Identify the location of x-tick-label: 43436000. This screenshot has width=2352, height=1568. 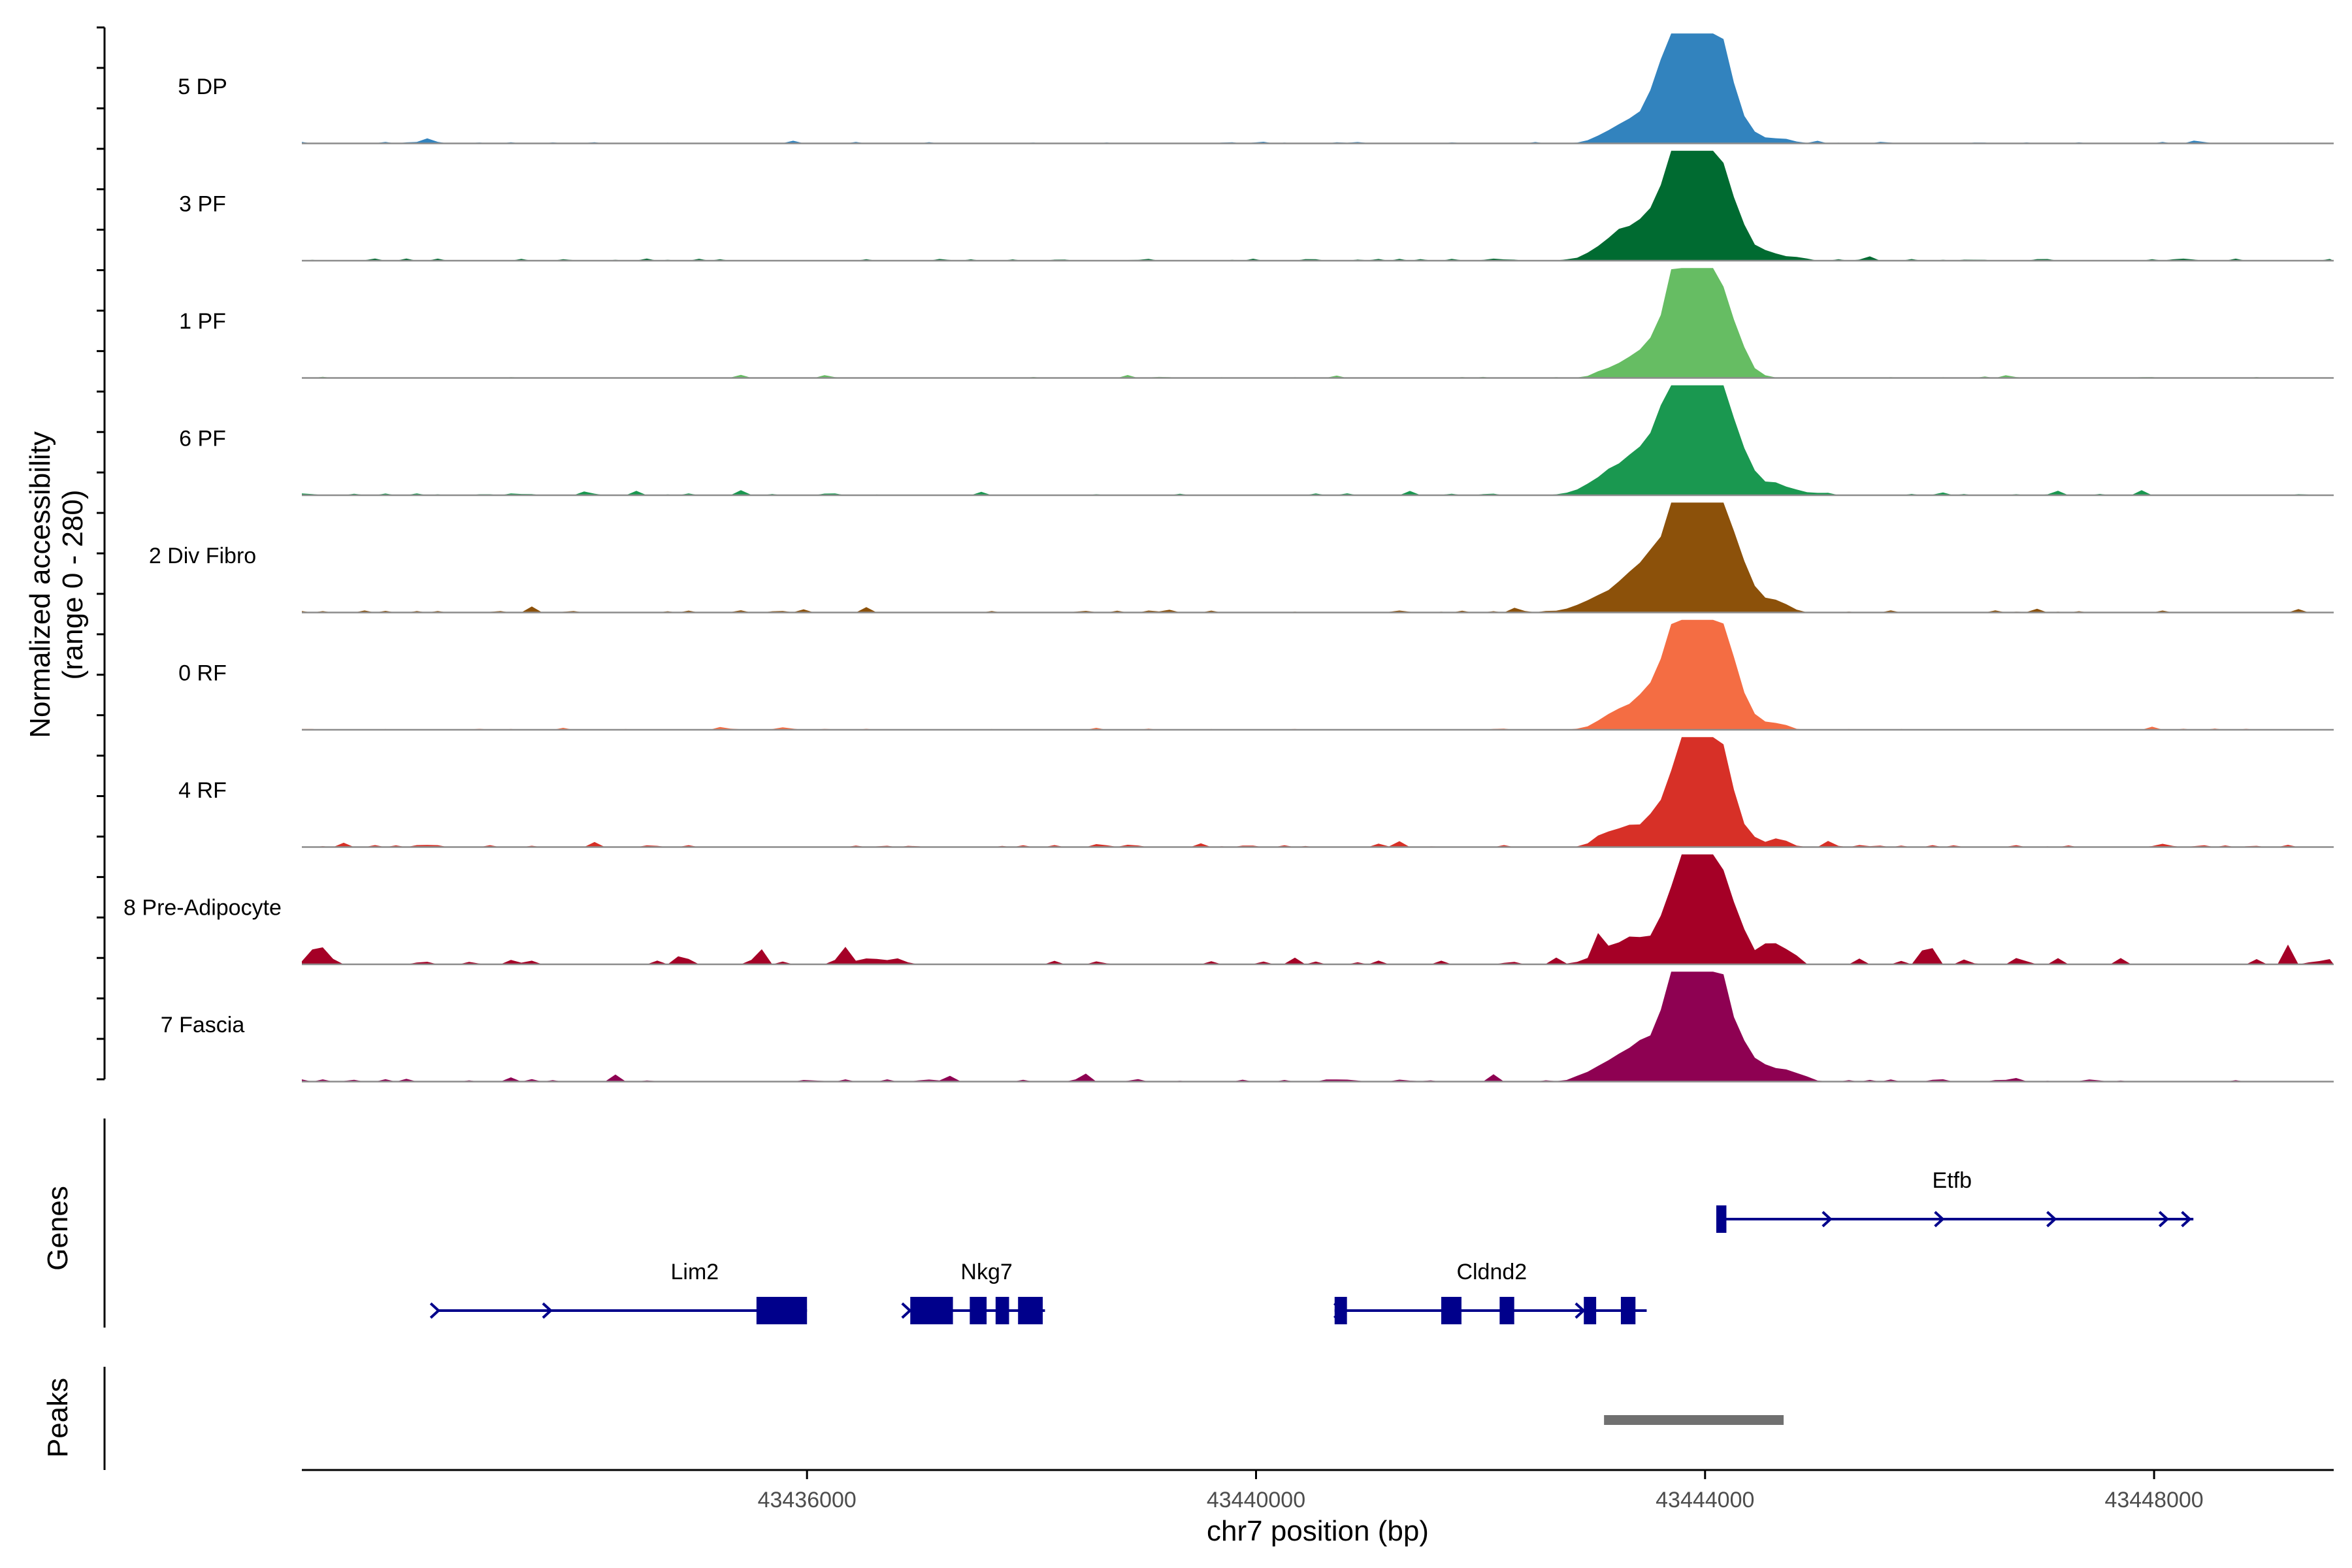
(807, 1500).